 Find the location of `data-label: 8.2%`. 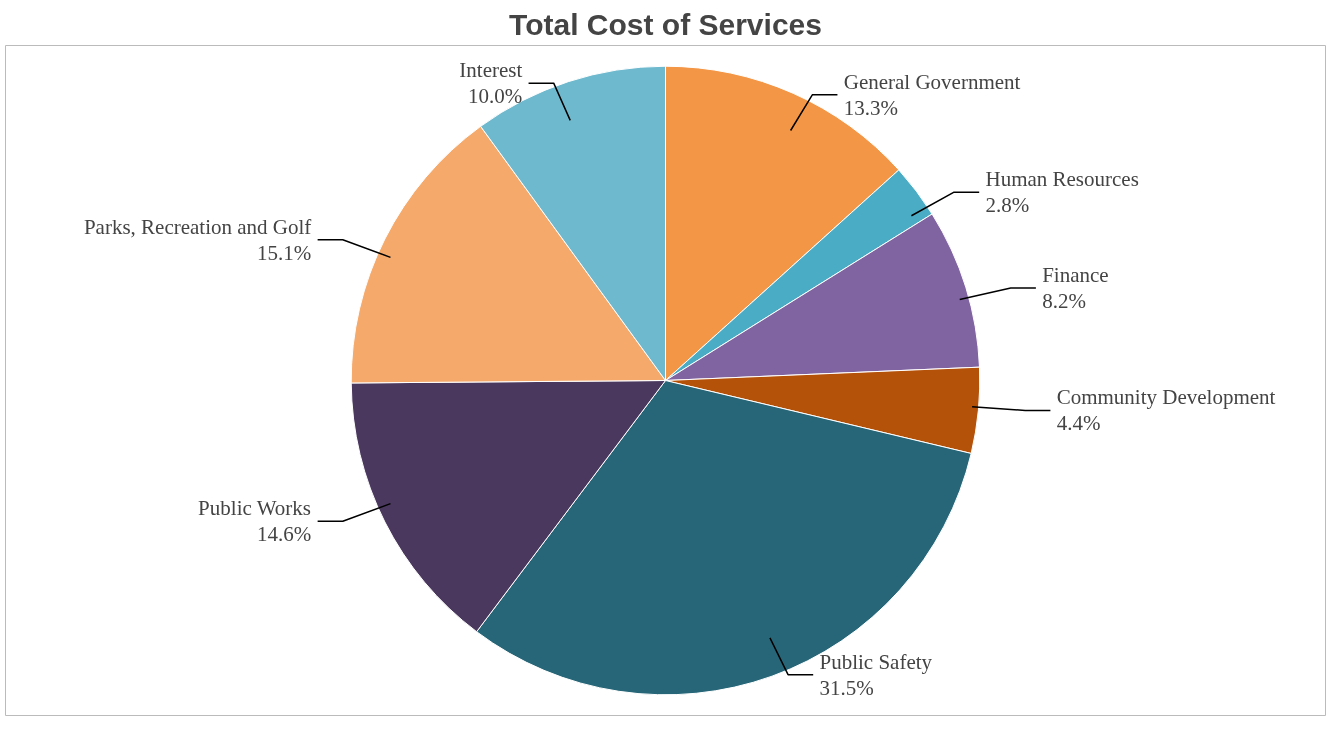

data-label: 8.2% is located at coordinates (1064, 301).